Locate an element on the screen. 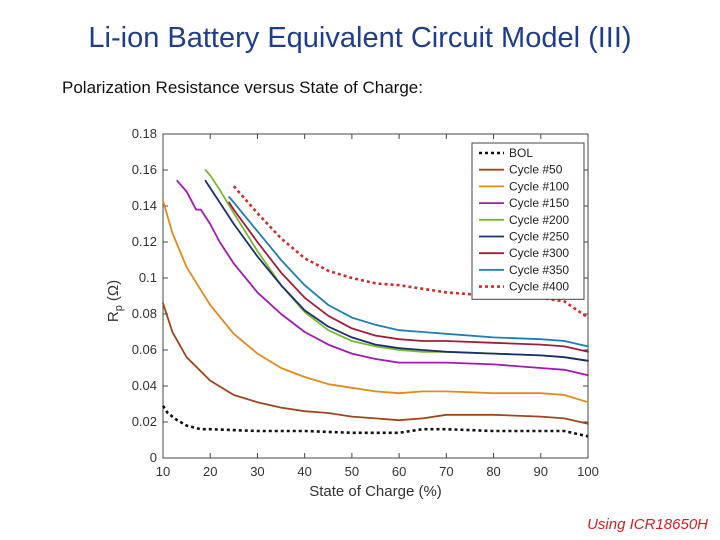 The width and height of the screenshot is (720, 540). legend-label-1: Cycle #50 is located at coordinates (536, 170).